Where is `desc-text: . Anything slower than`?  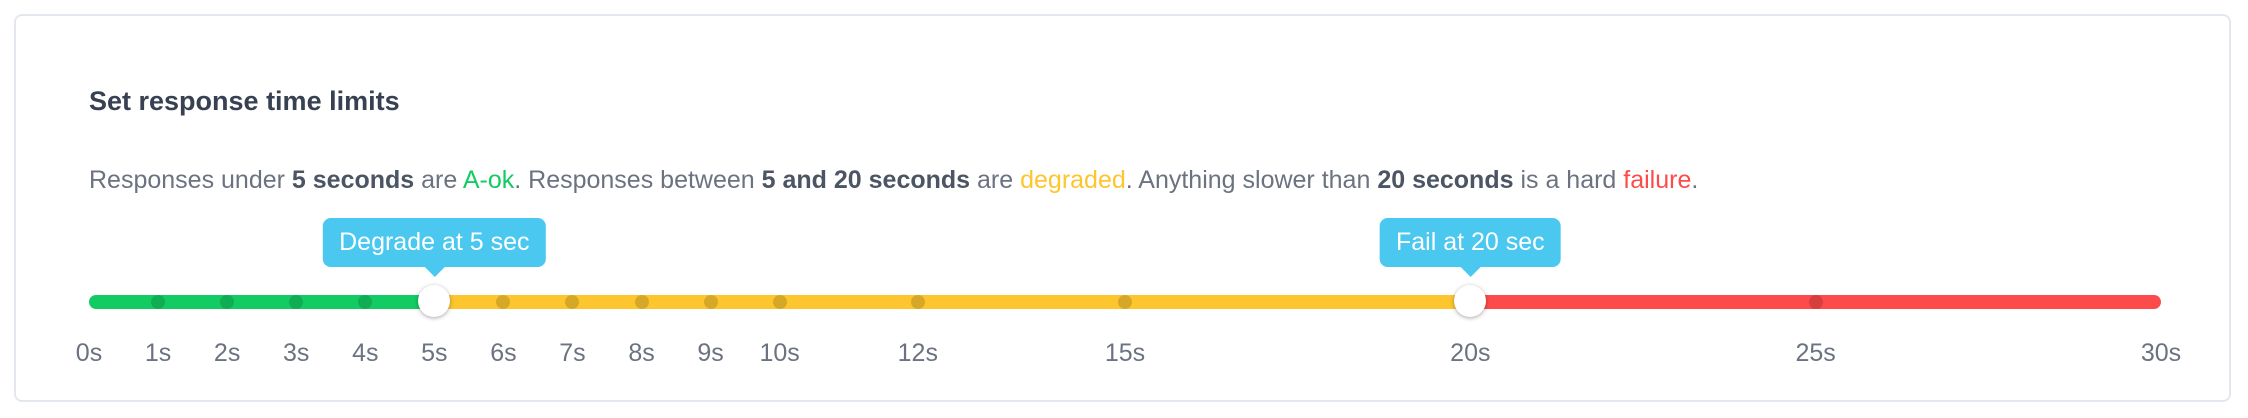
desc-text: . Anything slower than is located at coordinates (1251, 180).